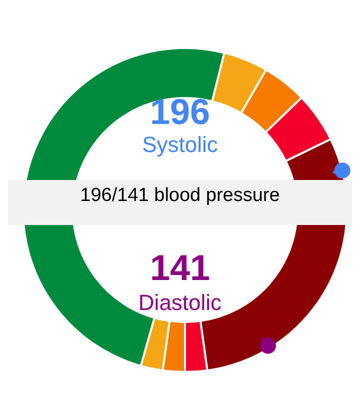 Image resolution: width=360 pixels, height=410 pixels. I want to click on text: 141, so click(180, 267).